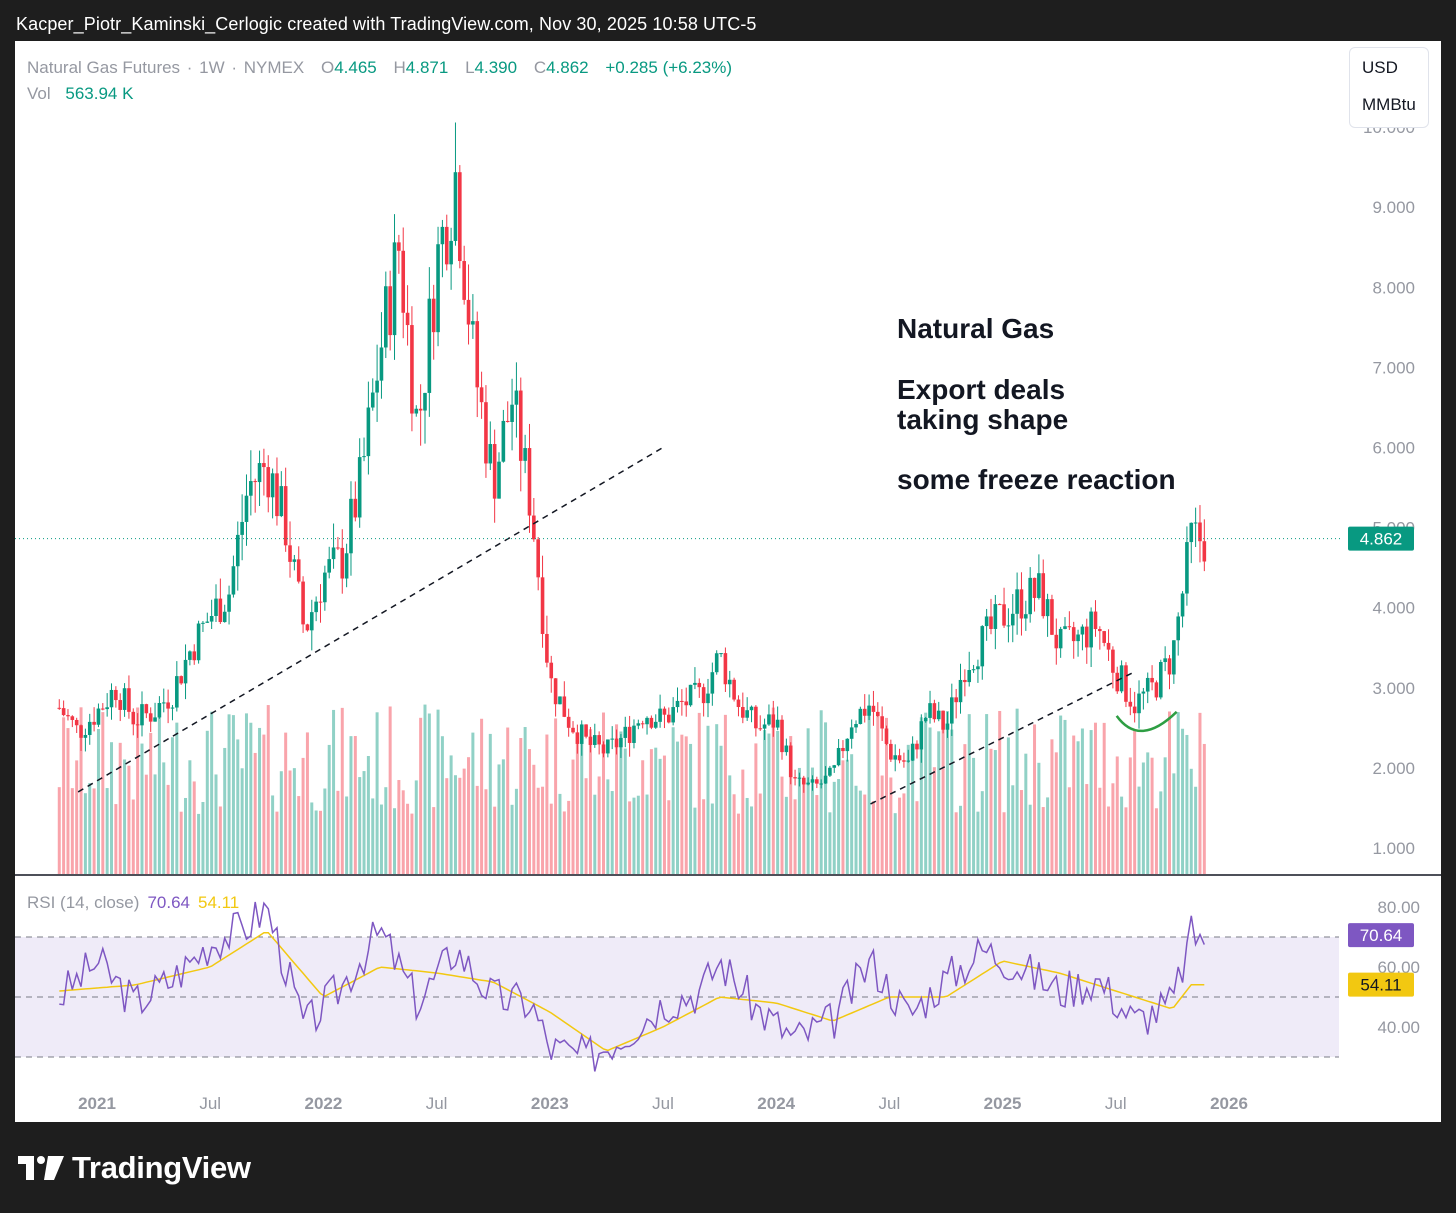  Describe the element at coordinates (355, 67) in the screenshot. I see `open-value: 4.465` at that location.